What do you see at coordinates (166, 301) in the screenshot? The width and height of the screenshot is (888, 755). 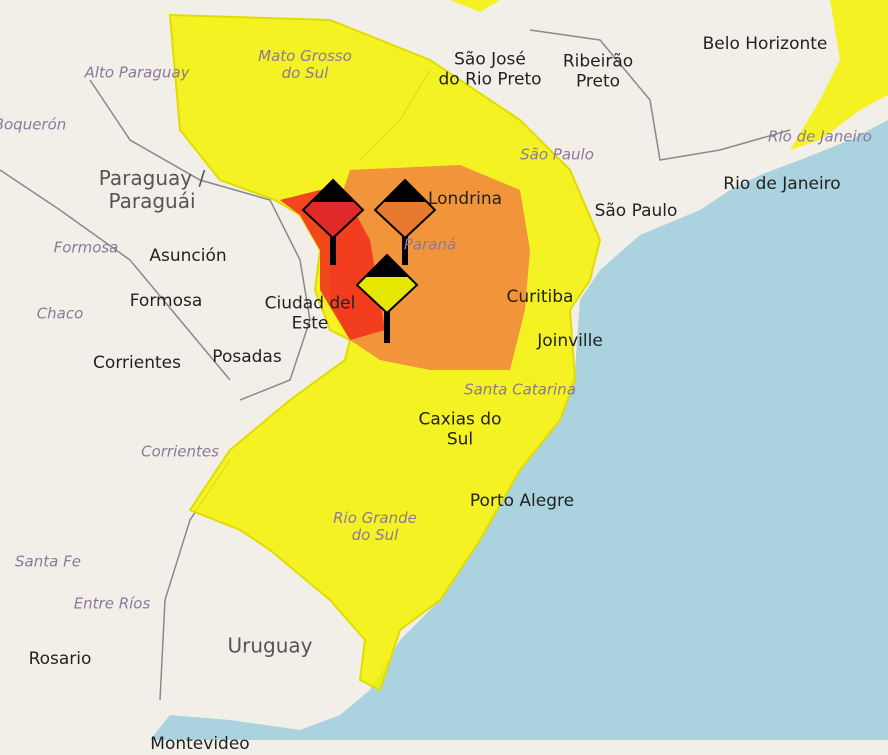 I see `city-label: Formosa` at bounding box center [166, 301].